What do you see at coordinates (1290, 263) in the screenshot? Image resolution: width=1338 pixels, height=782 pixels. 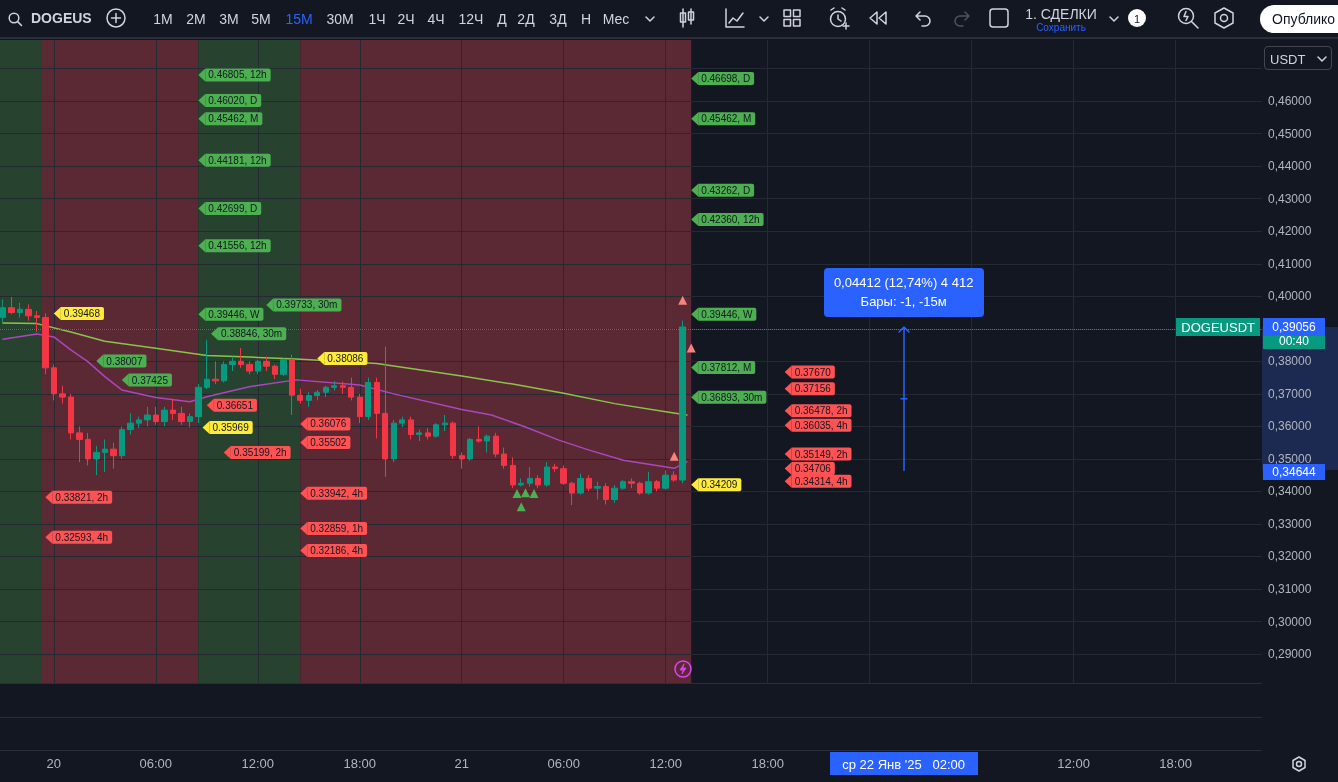 I see `y-tick-label: 0,41000` at bounding box center [1290, 263].